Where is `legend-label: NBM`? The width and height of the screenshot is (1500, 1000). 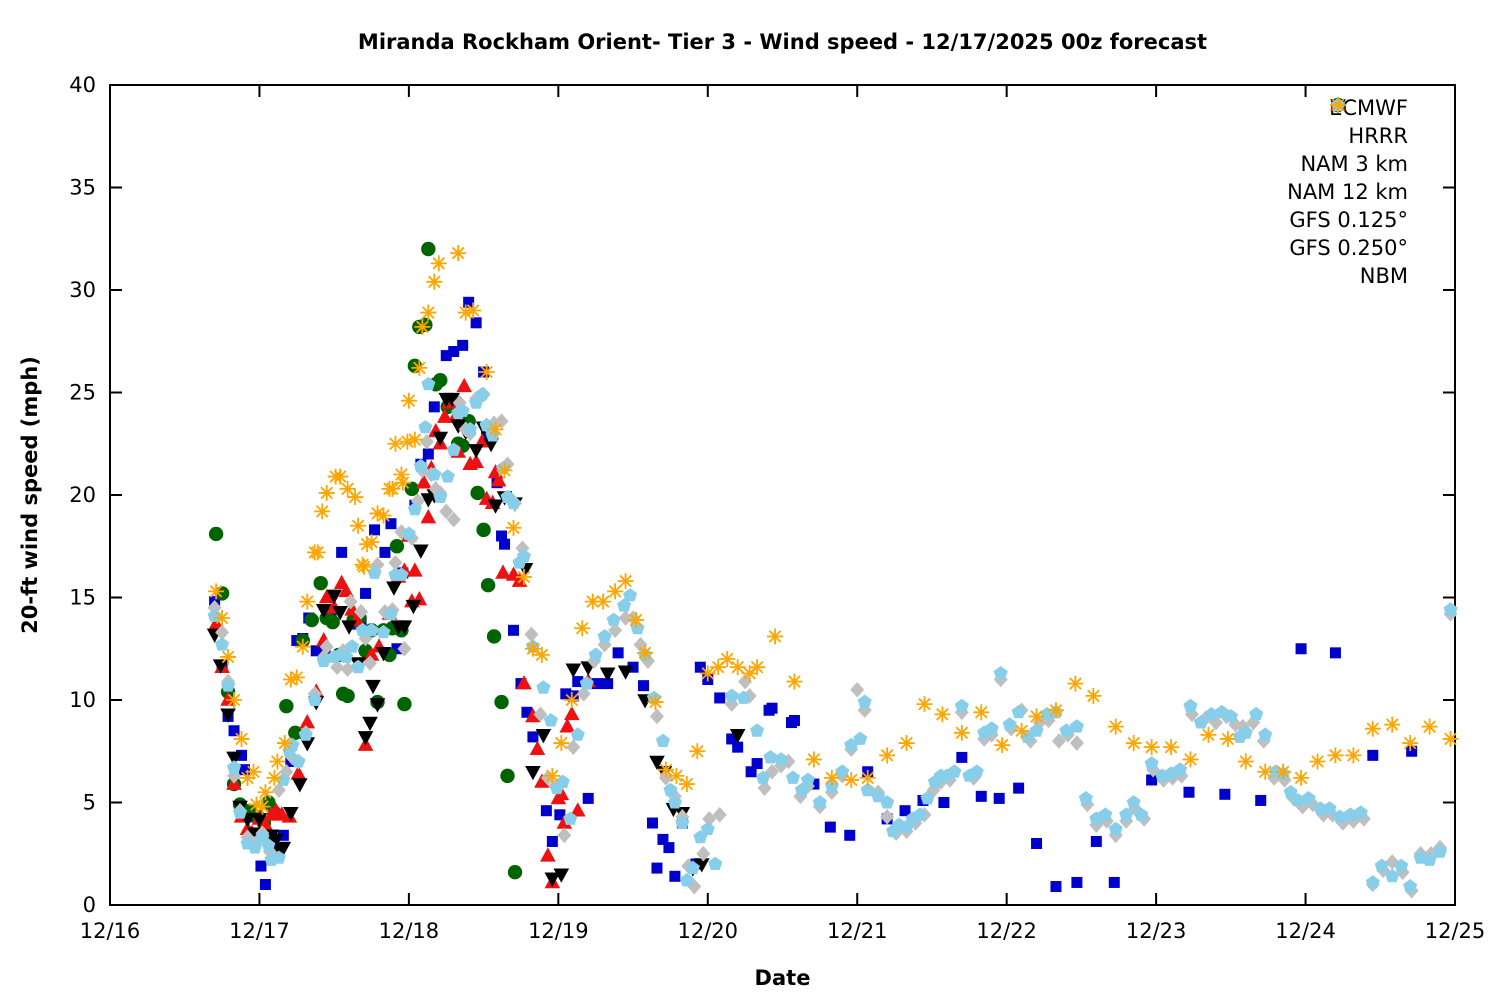 legend-label: NBM is located at coordinates (1383, 276).